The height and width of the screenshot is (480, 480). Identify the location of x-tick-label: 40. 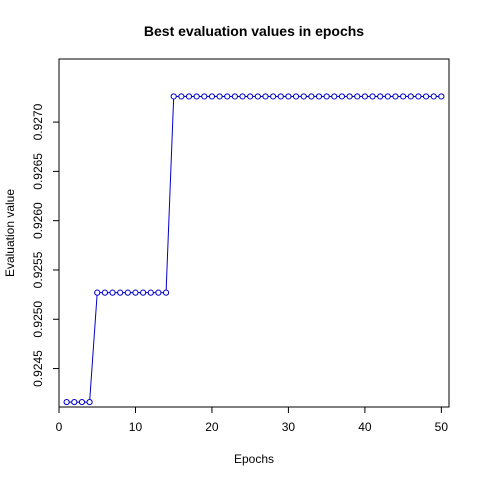
(365, 427).